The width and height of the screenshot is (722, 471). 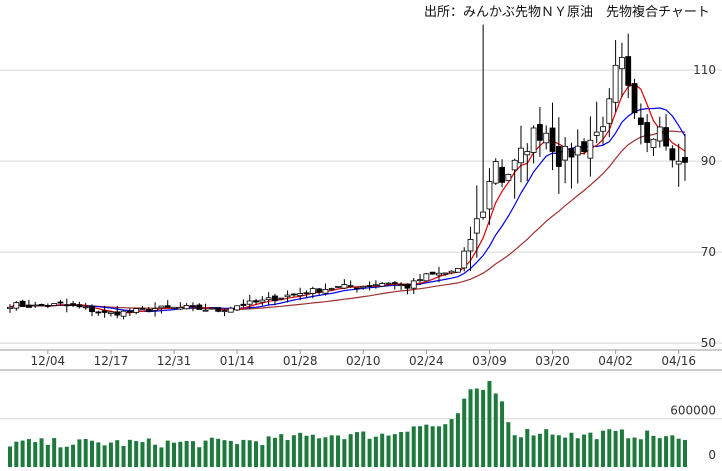 What do you see at coordinates (552, 361) in the screenshot?
I see `date-tick-label: 03/20` at bounding box center [552, 361].